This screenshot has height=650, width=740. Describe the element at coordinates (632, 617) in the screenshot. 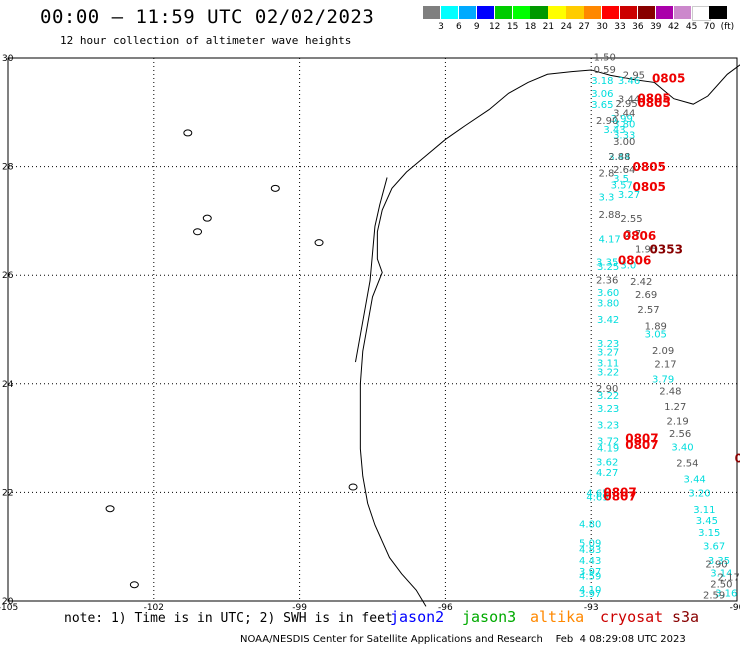

I see `satellite-label-cryosat: cryosat` at that location.